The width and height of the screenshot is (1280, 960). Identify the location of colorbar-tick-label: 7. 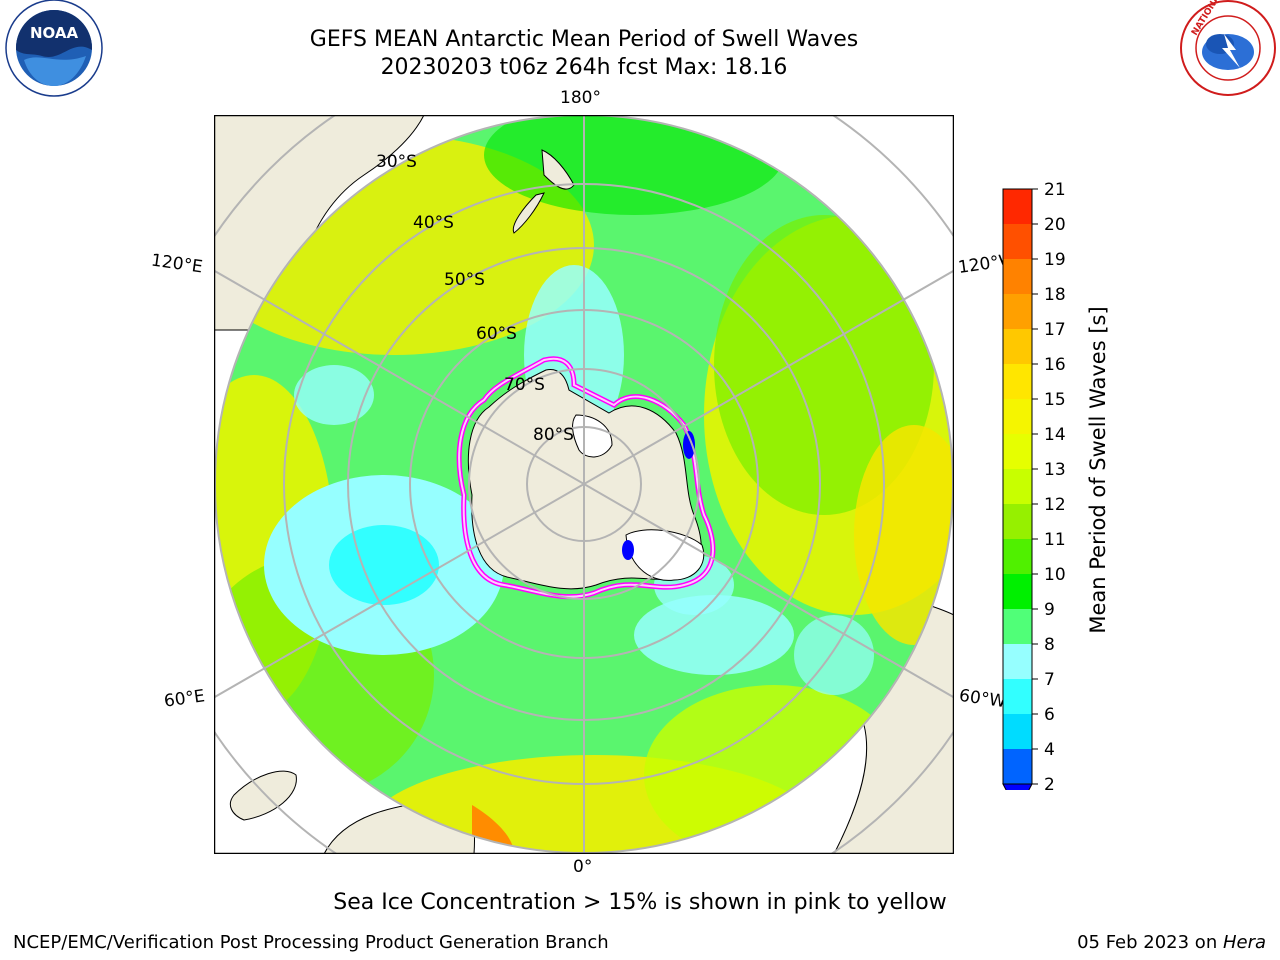
(1049, 680).